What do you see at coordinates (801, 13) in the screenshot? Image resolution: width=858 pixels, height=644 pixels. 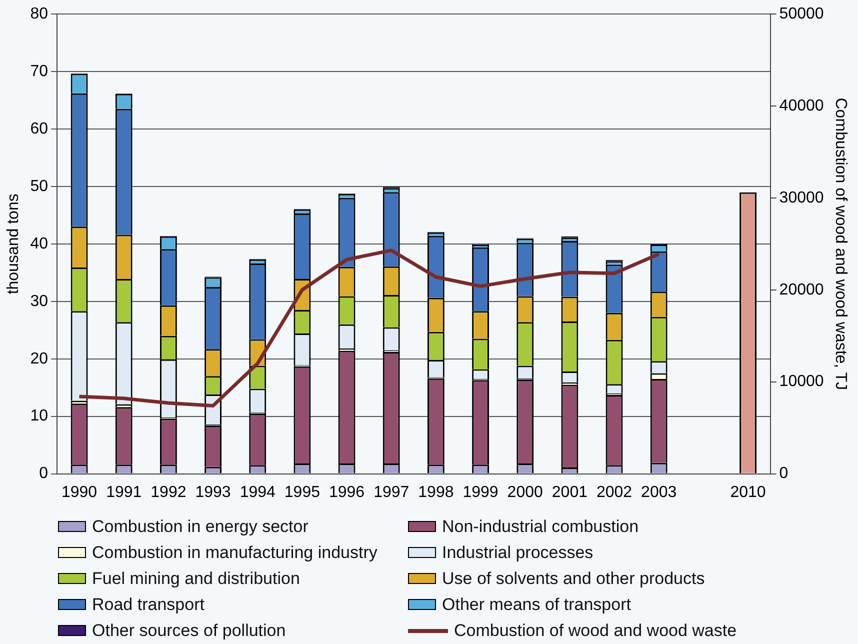 I see `y2-tick-label: 50000` at bounding box center [801, 13].